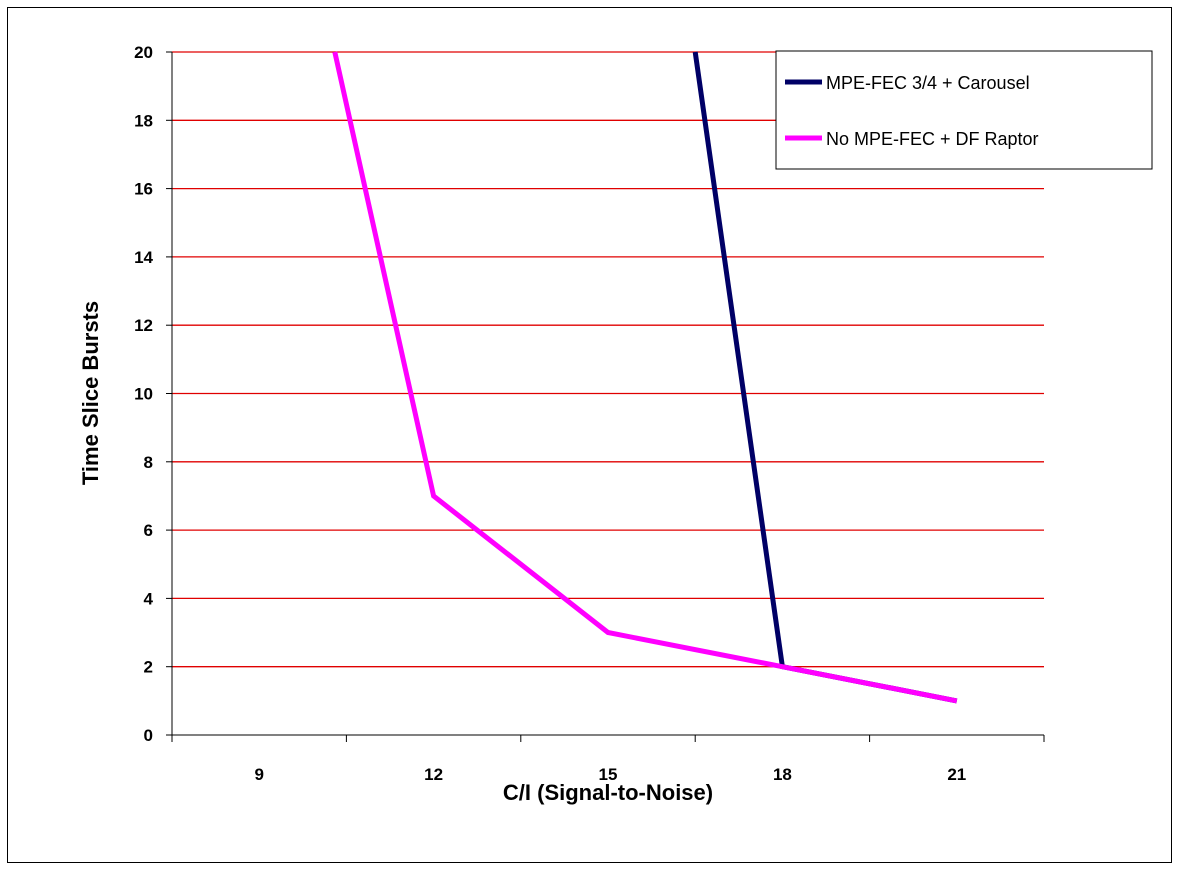 The image size is (1179, 870). Describe the element at coordinates (149, 598) in the screenshot. I see `y-tick-label: 4` at that location.